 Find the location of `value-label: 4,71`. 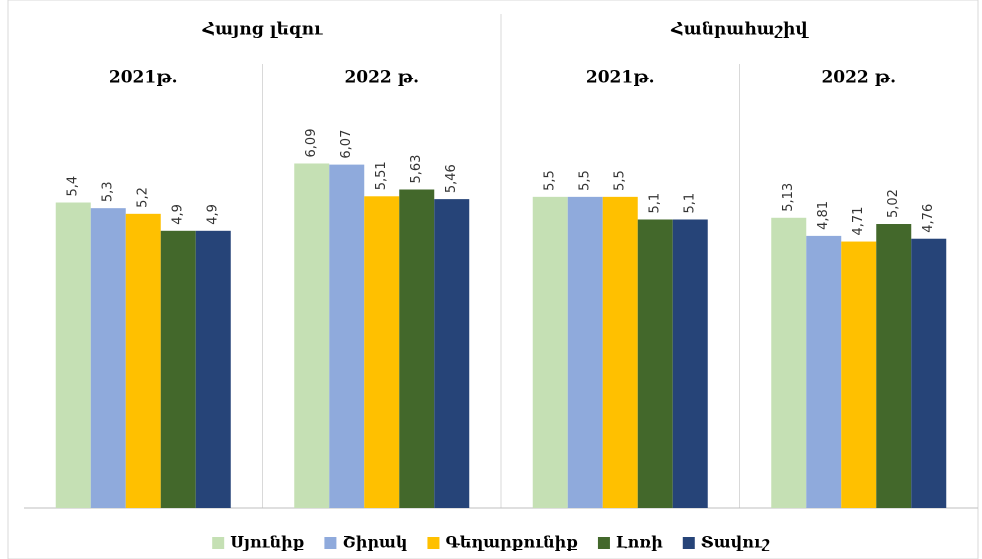

value-label: 4,71 is located at coordinates (858, 221).